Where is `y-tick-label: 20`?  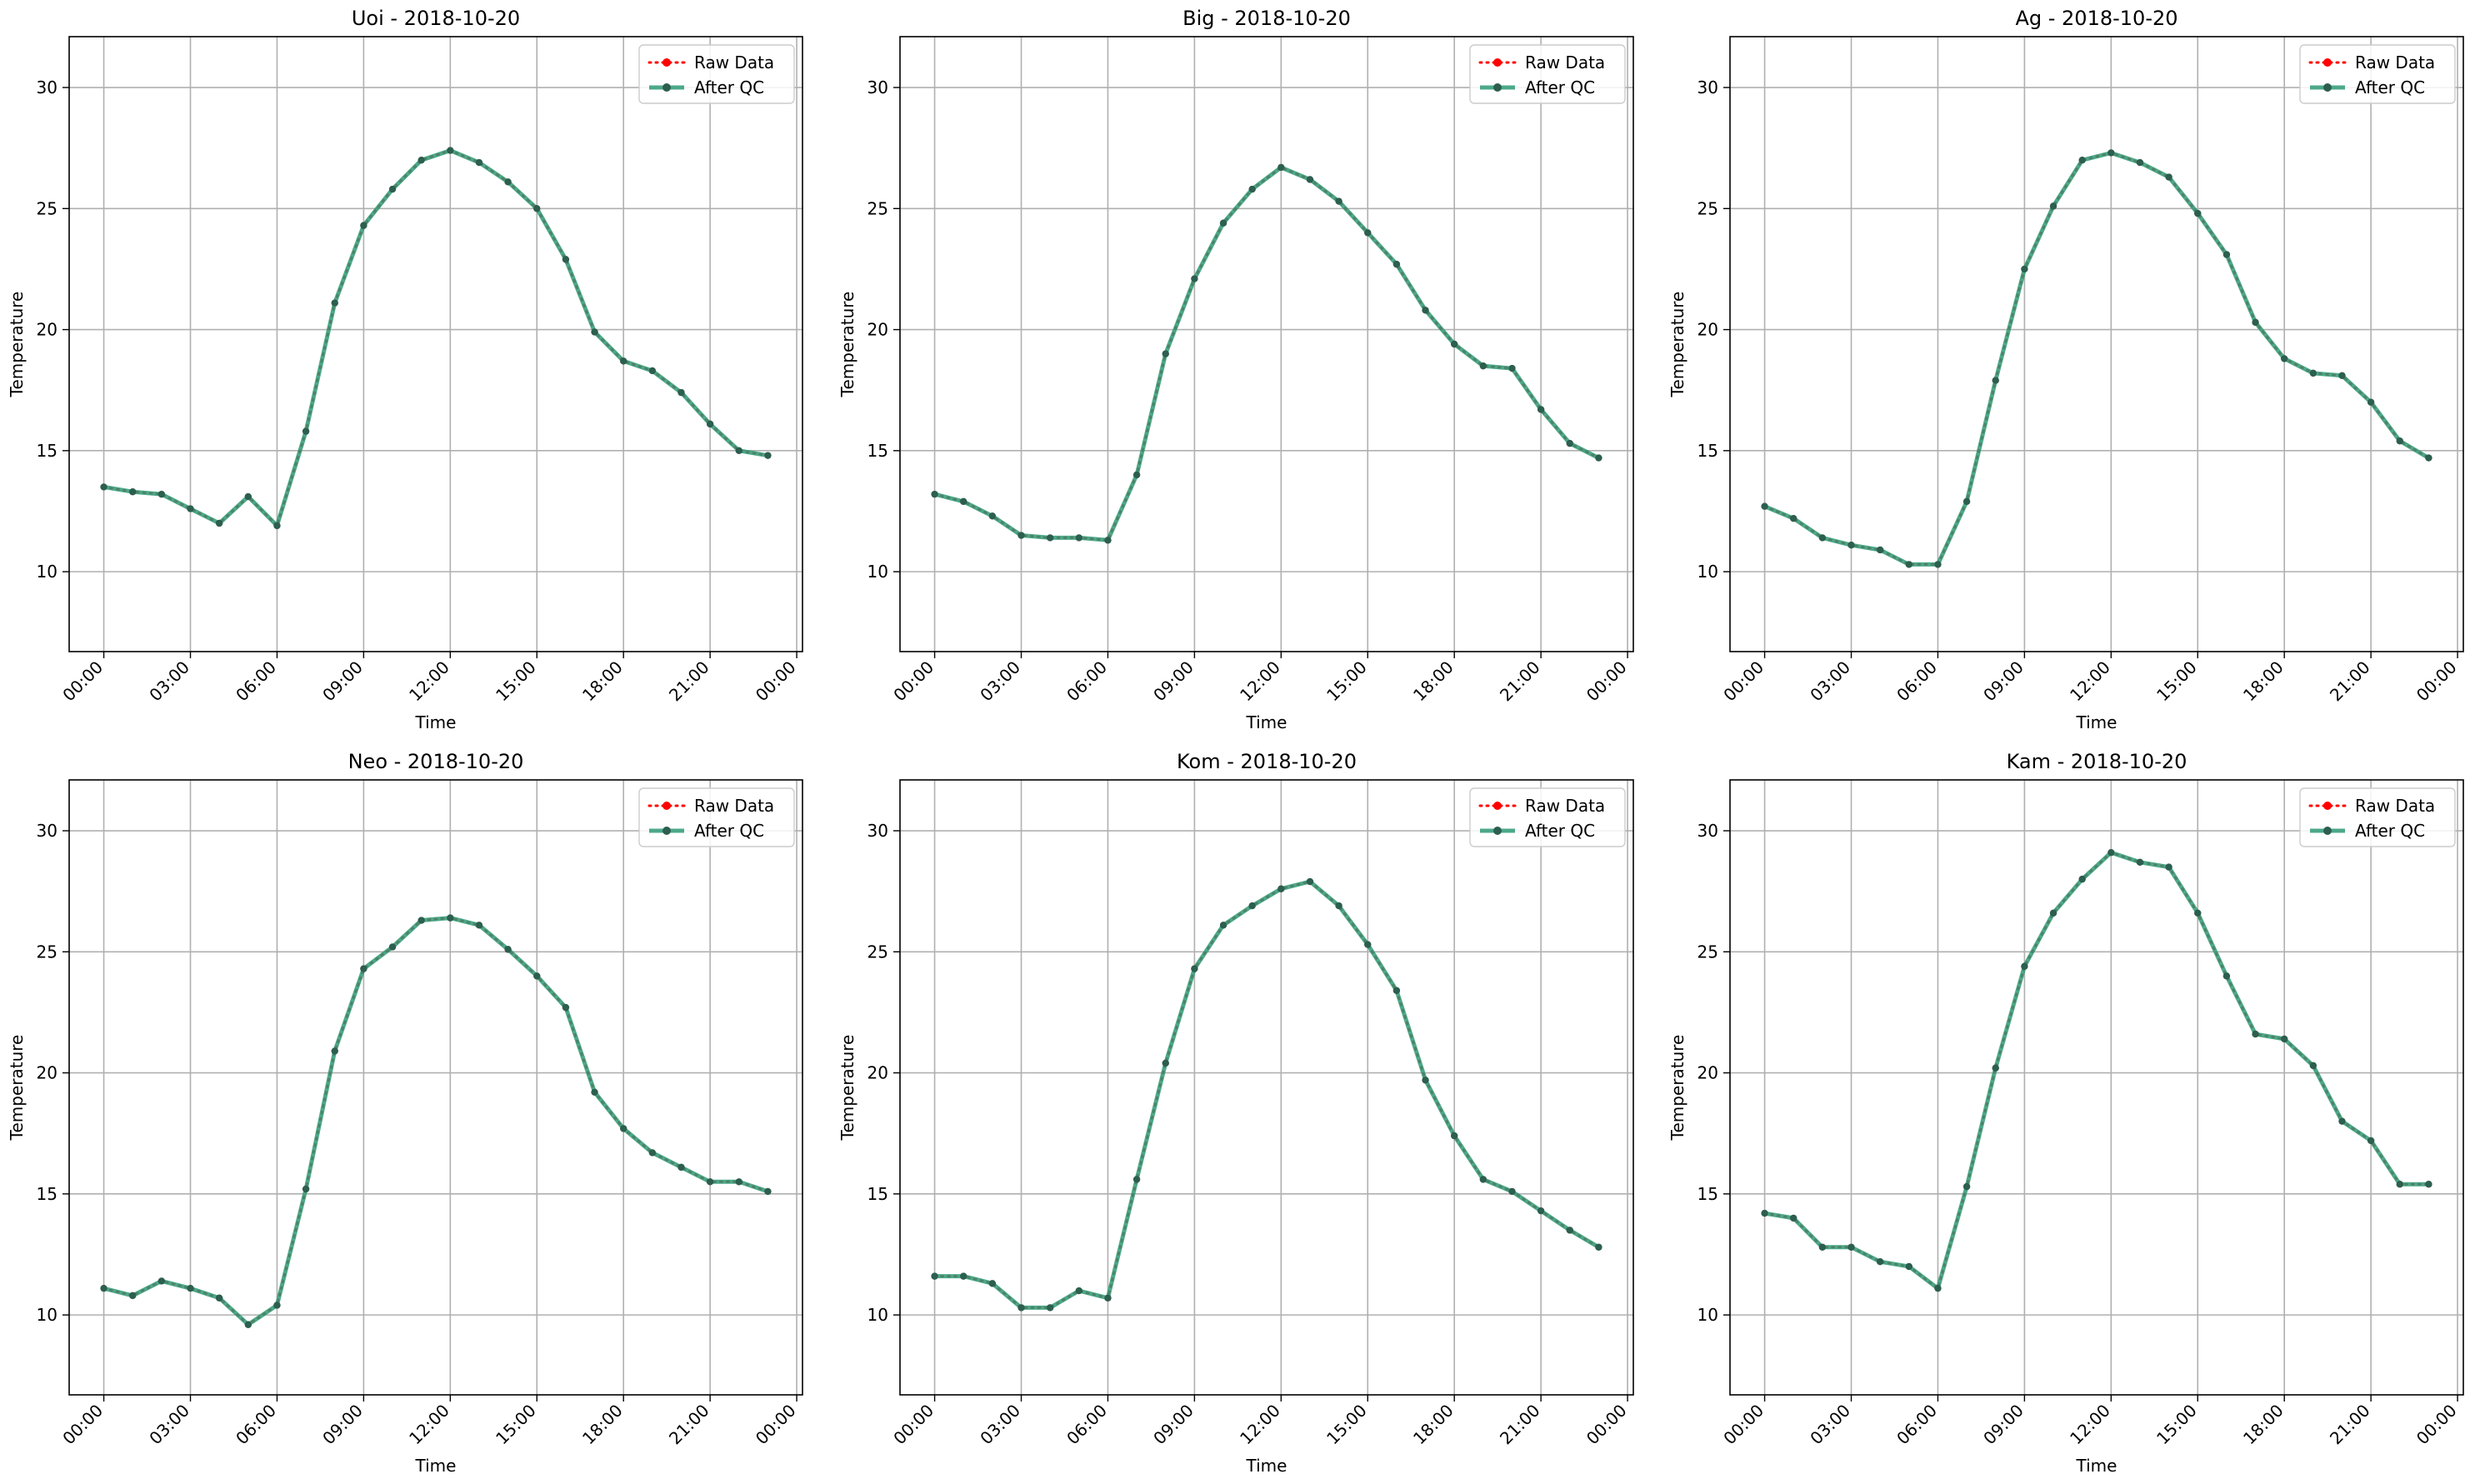 y-tick-label: 20 is located at coordinates (1708, 1073).